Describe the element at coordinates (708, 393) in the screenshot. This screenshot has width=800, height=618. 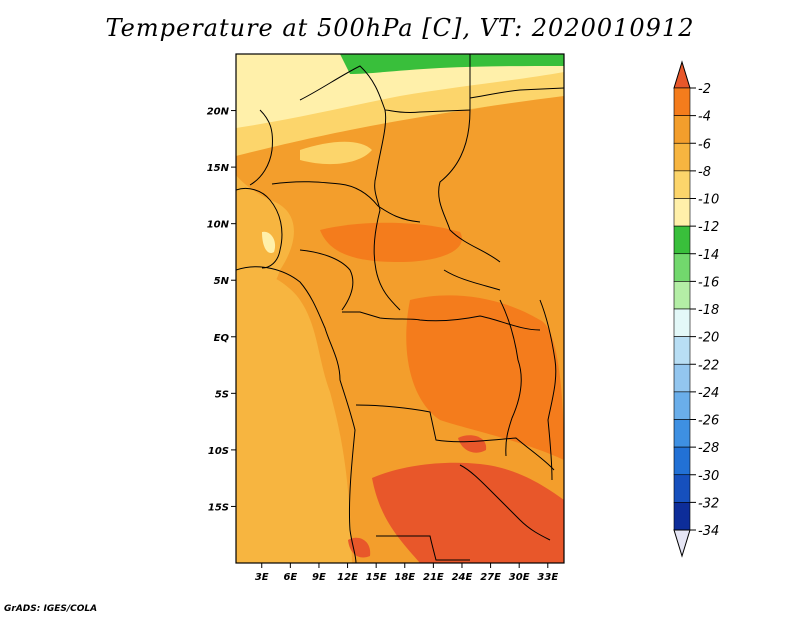
I see `colorbar-label: -24` at that location.